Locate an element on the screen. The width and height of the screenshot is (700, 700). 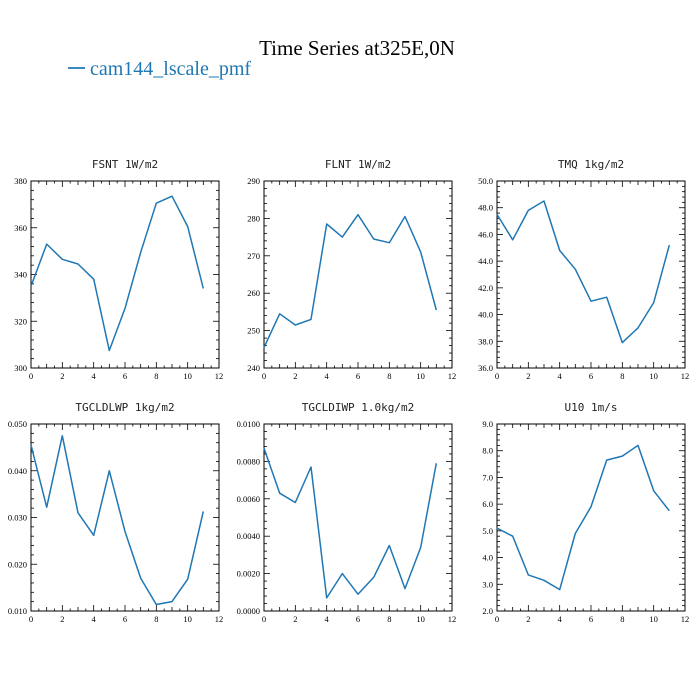
y-tick-label: 36.0 is located at coordinates (485, 368).